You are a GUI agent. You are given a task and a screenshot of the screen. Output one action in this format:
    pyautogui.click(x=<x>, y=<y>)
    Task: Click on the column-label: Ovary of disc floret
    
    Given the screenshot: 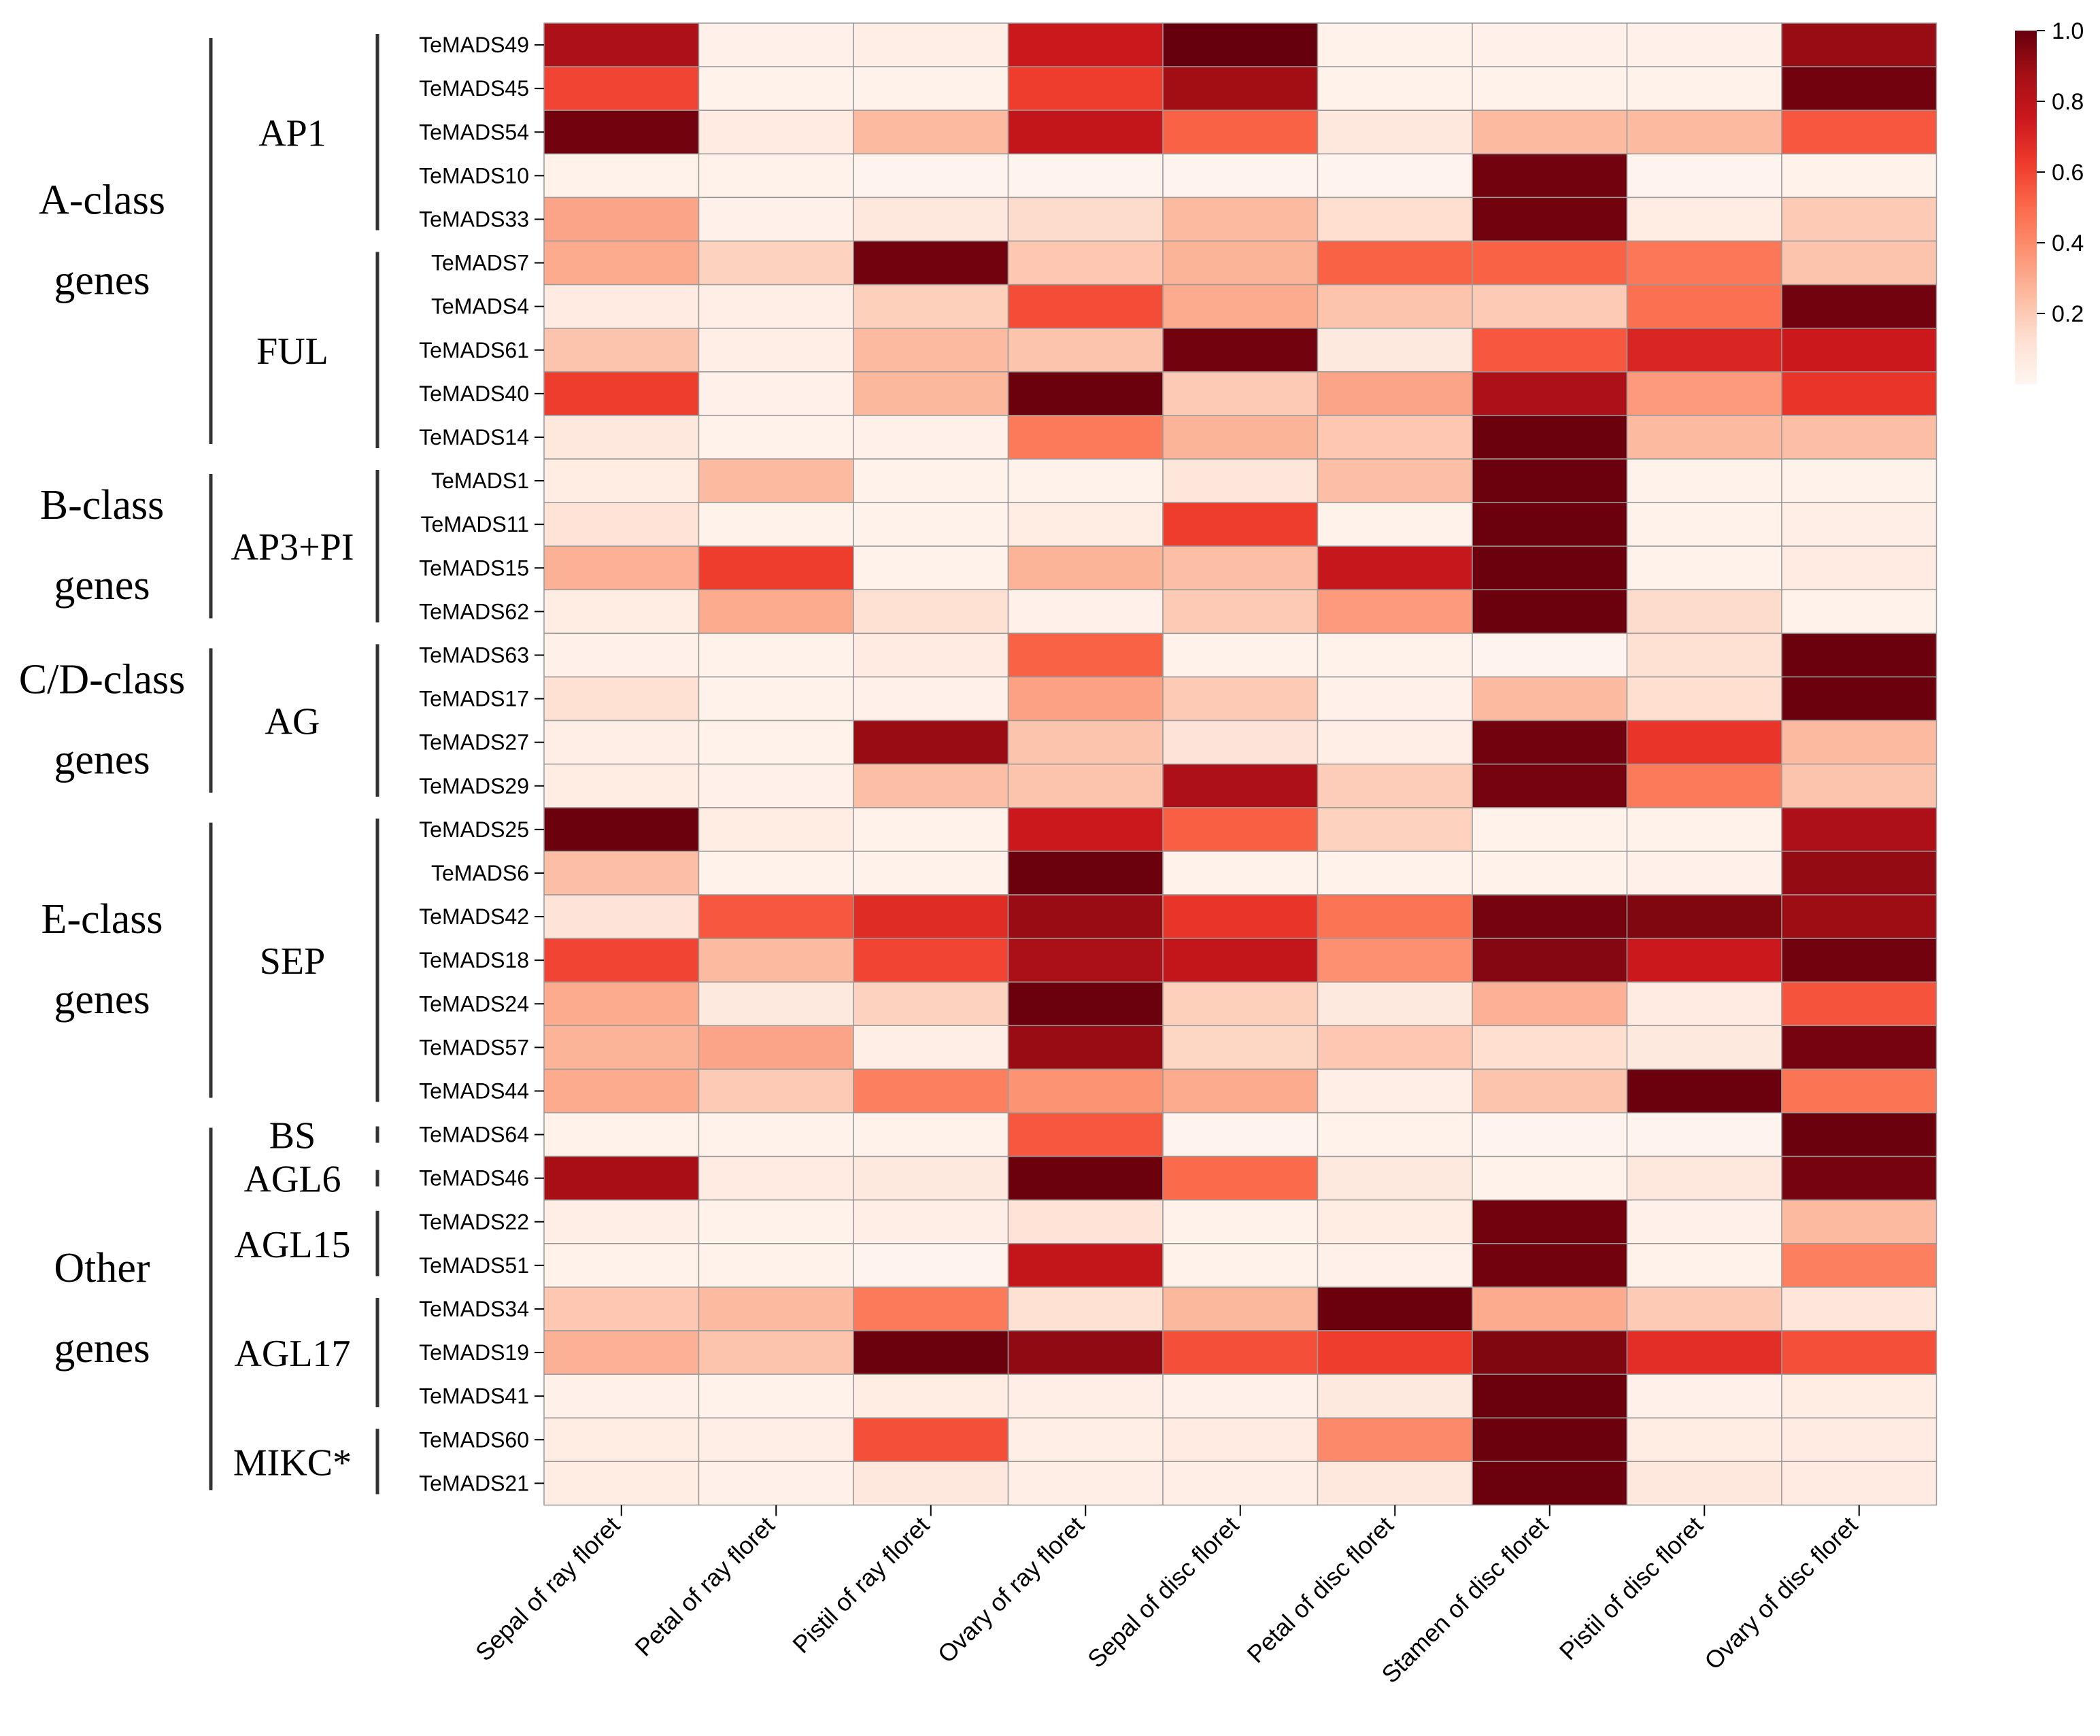 What is the action you would take?
    pyautogui.click(x=1781, y=1593)
    